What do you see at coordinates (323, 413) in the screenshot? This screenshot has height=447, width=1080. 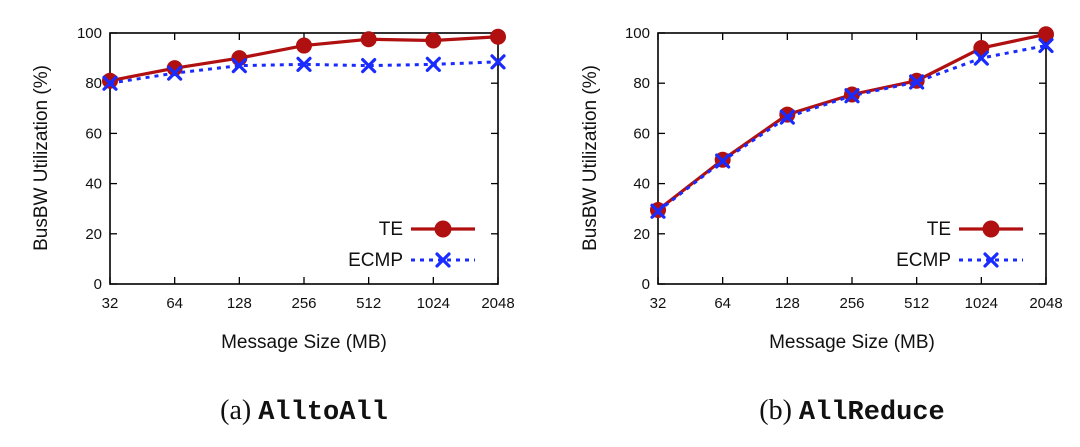 I see `caption-name: AlltoAll` at bounding box center [323, 413].